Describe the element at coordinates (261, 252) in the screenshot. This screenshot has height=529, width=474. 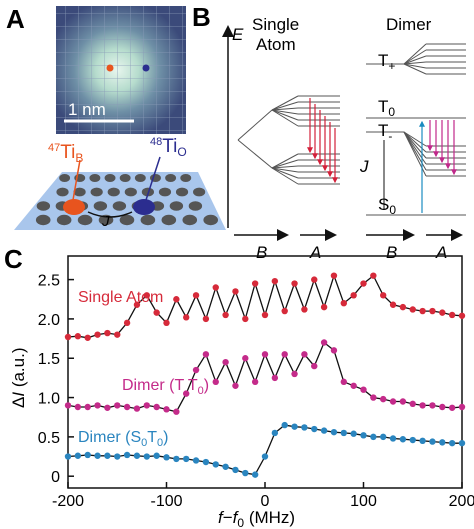
I see `field-b-label-1: B` at that location.